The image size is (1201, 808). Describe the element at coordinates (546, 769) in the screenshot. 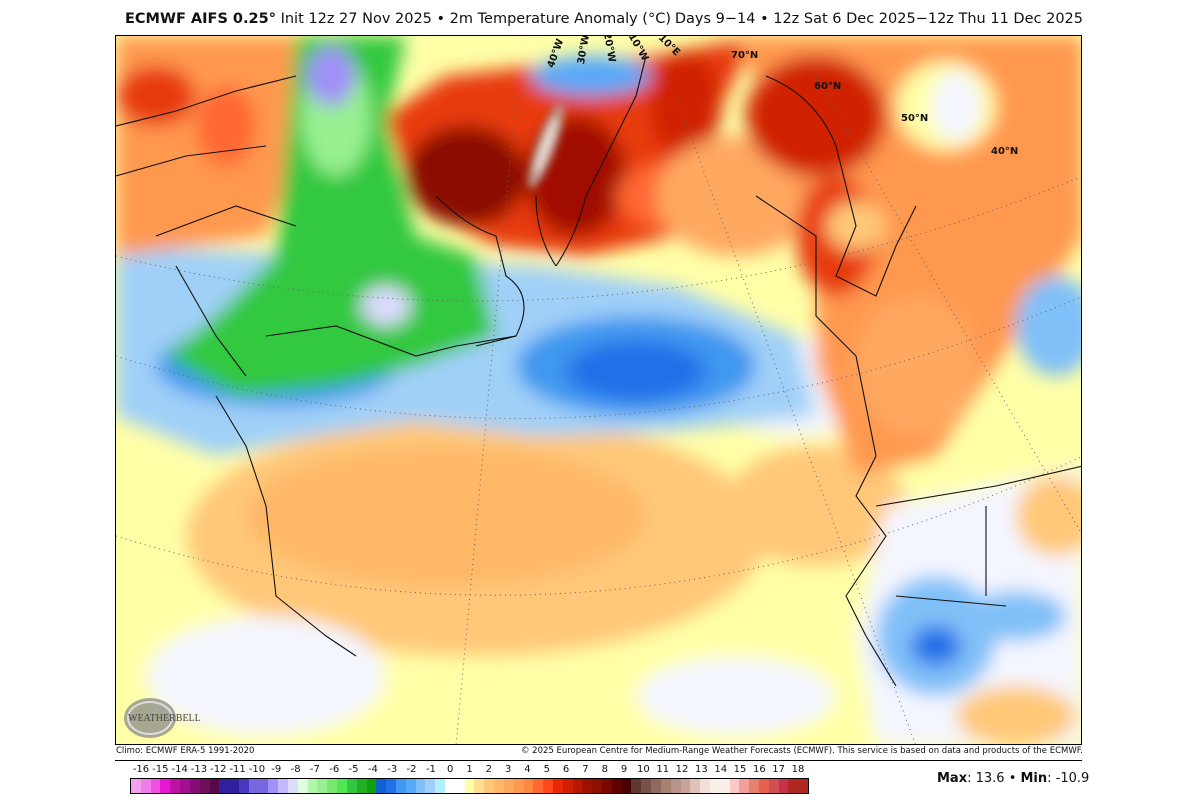

I see `colorbar-tick-label: 5` at that location.